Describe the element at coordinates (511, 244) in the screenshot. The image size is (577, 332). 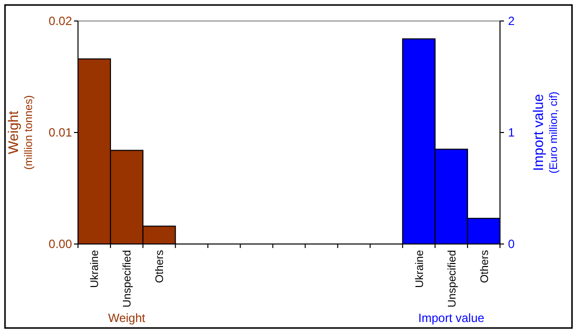
I see `y2-tick-label: 0` at that location.